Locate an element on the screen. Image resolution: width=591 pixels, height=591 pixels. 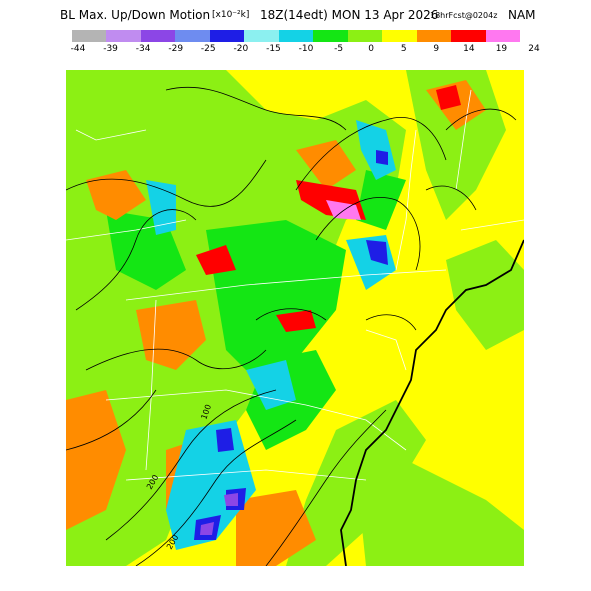
legend-tick-label: -44 is located at coordinates (78, 49).